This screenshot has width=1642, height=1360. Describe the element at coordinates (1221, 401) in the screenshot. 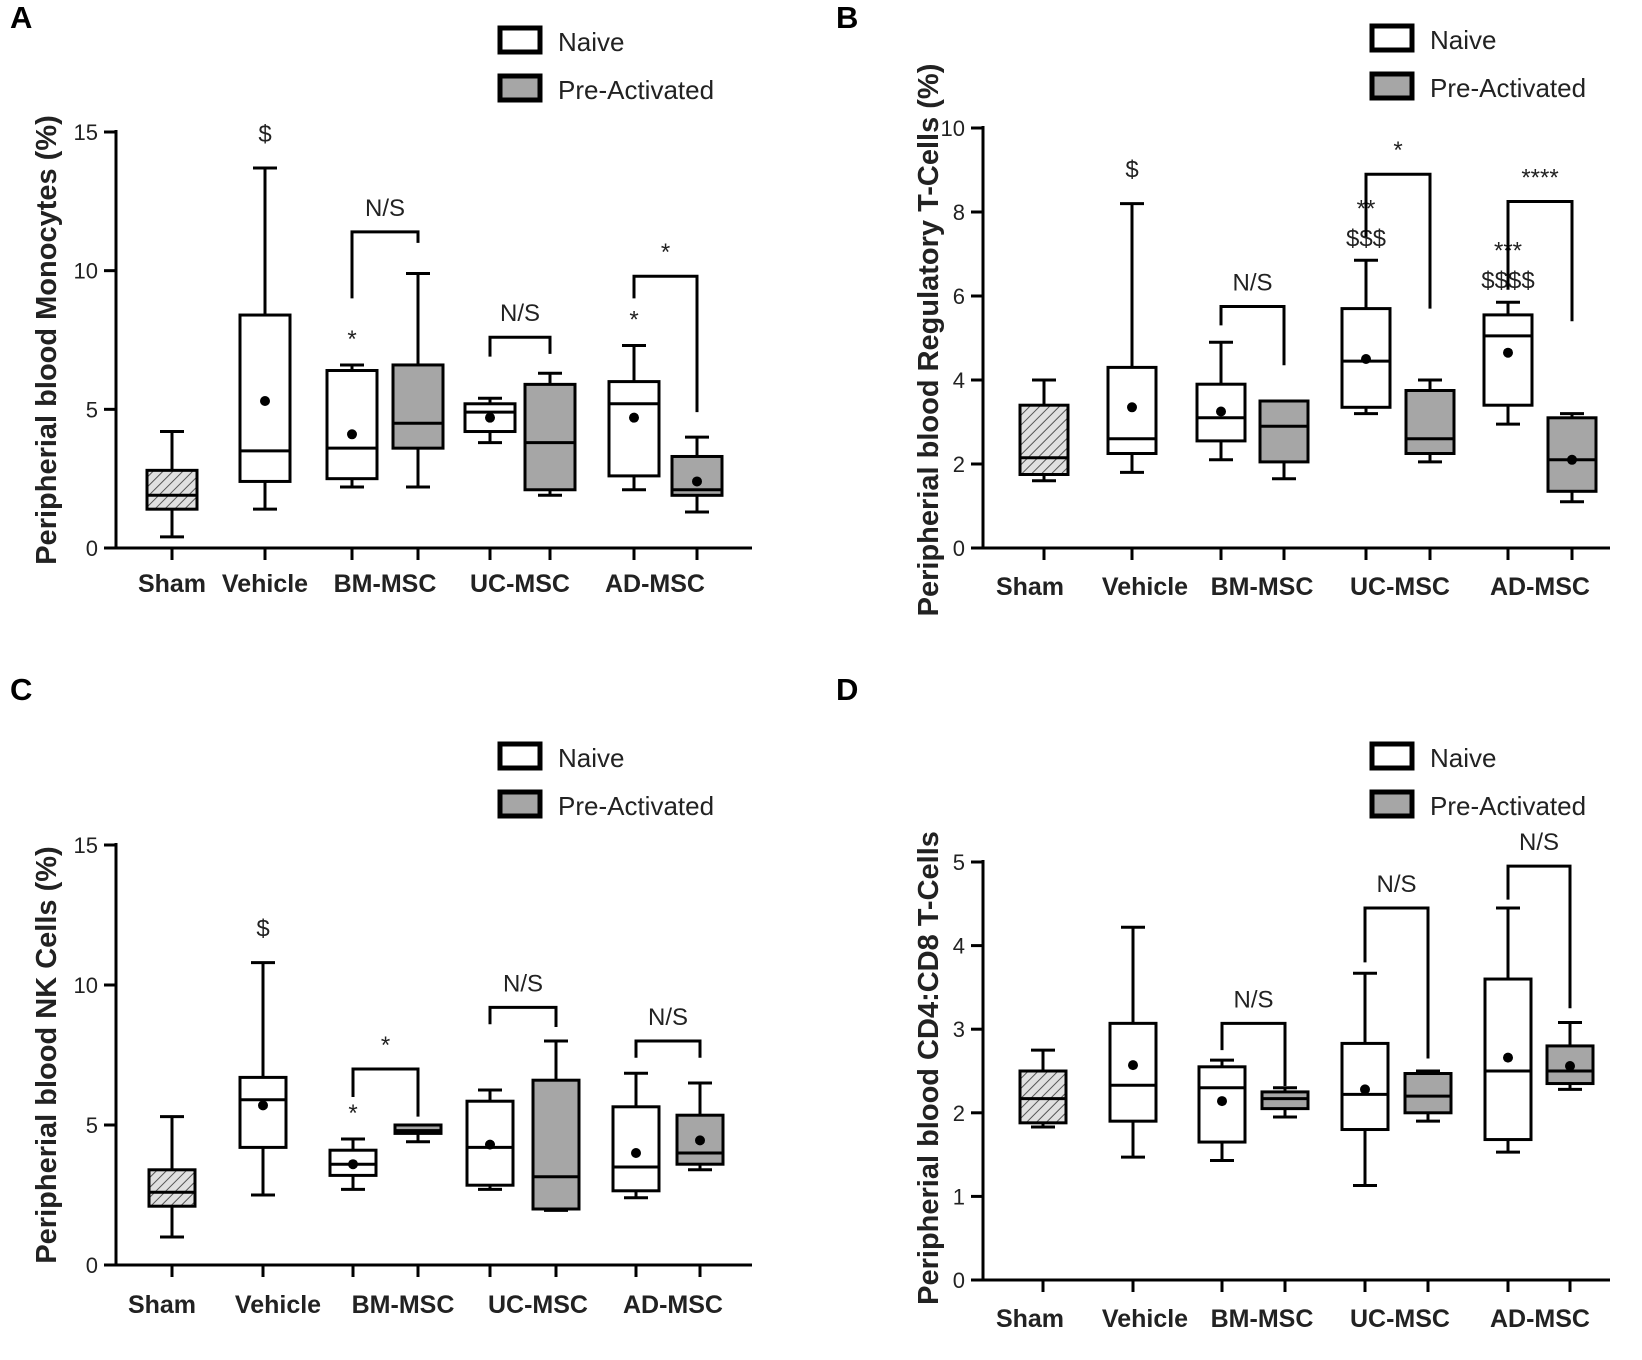

I see `box-bm-msc-naive` at that location.